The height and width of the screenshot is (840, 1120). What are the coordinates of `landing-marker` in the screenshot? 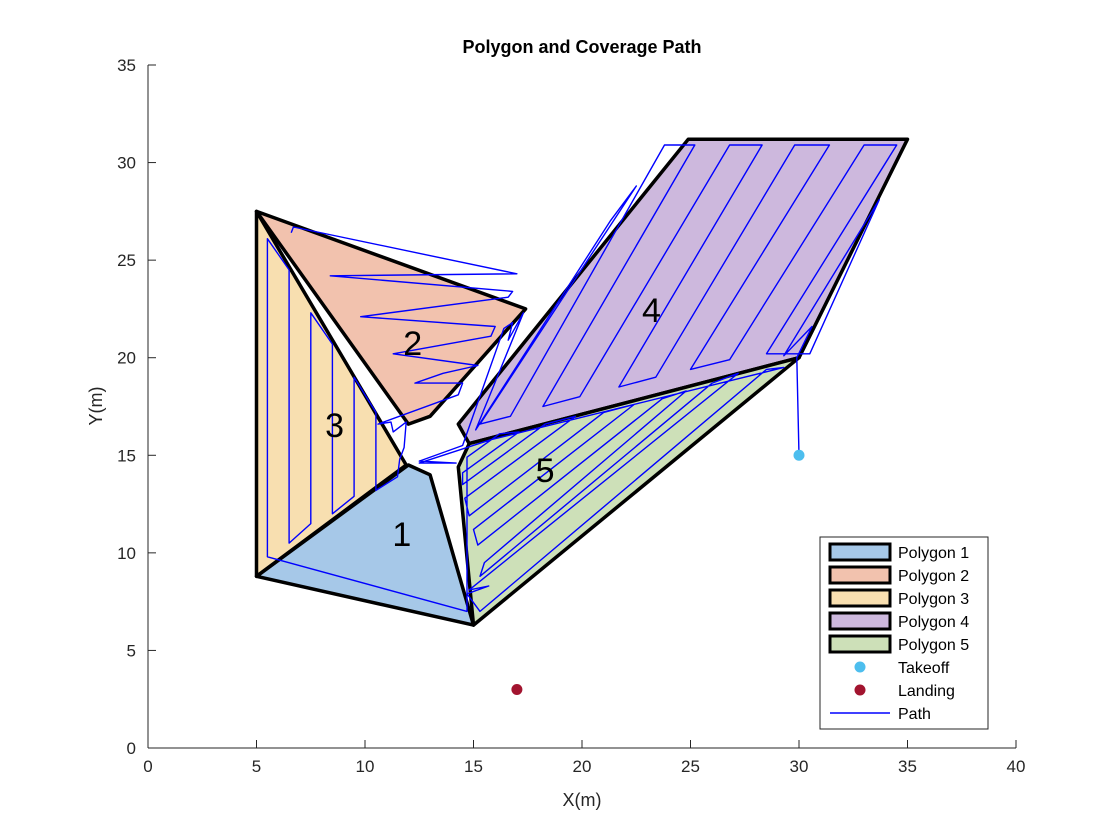 It's located at (517, 689).